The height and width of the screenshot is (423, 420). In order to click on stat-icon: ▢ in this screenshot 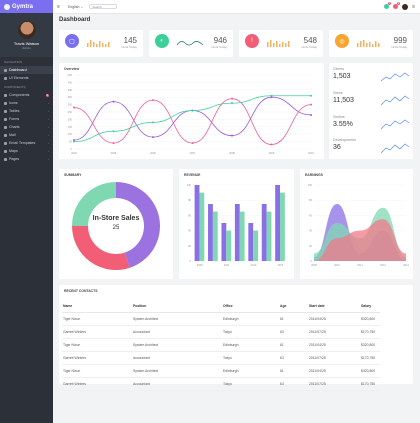, I will do `click(72, 41)`.